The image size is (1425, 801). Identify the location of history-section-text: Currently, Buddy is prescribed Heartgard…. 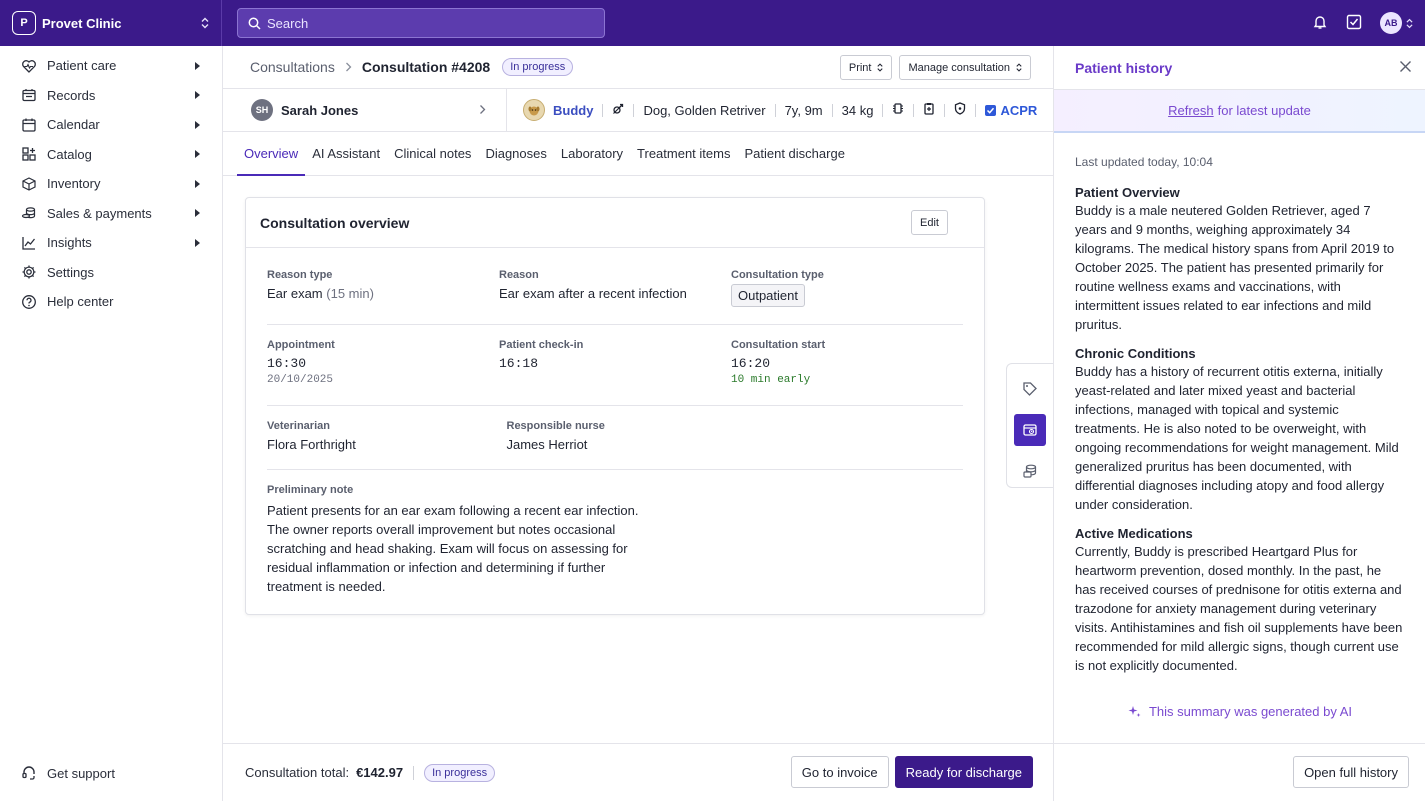
(1239, 608).